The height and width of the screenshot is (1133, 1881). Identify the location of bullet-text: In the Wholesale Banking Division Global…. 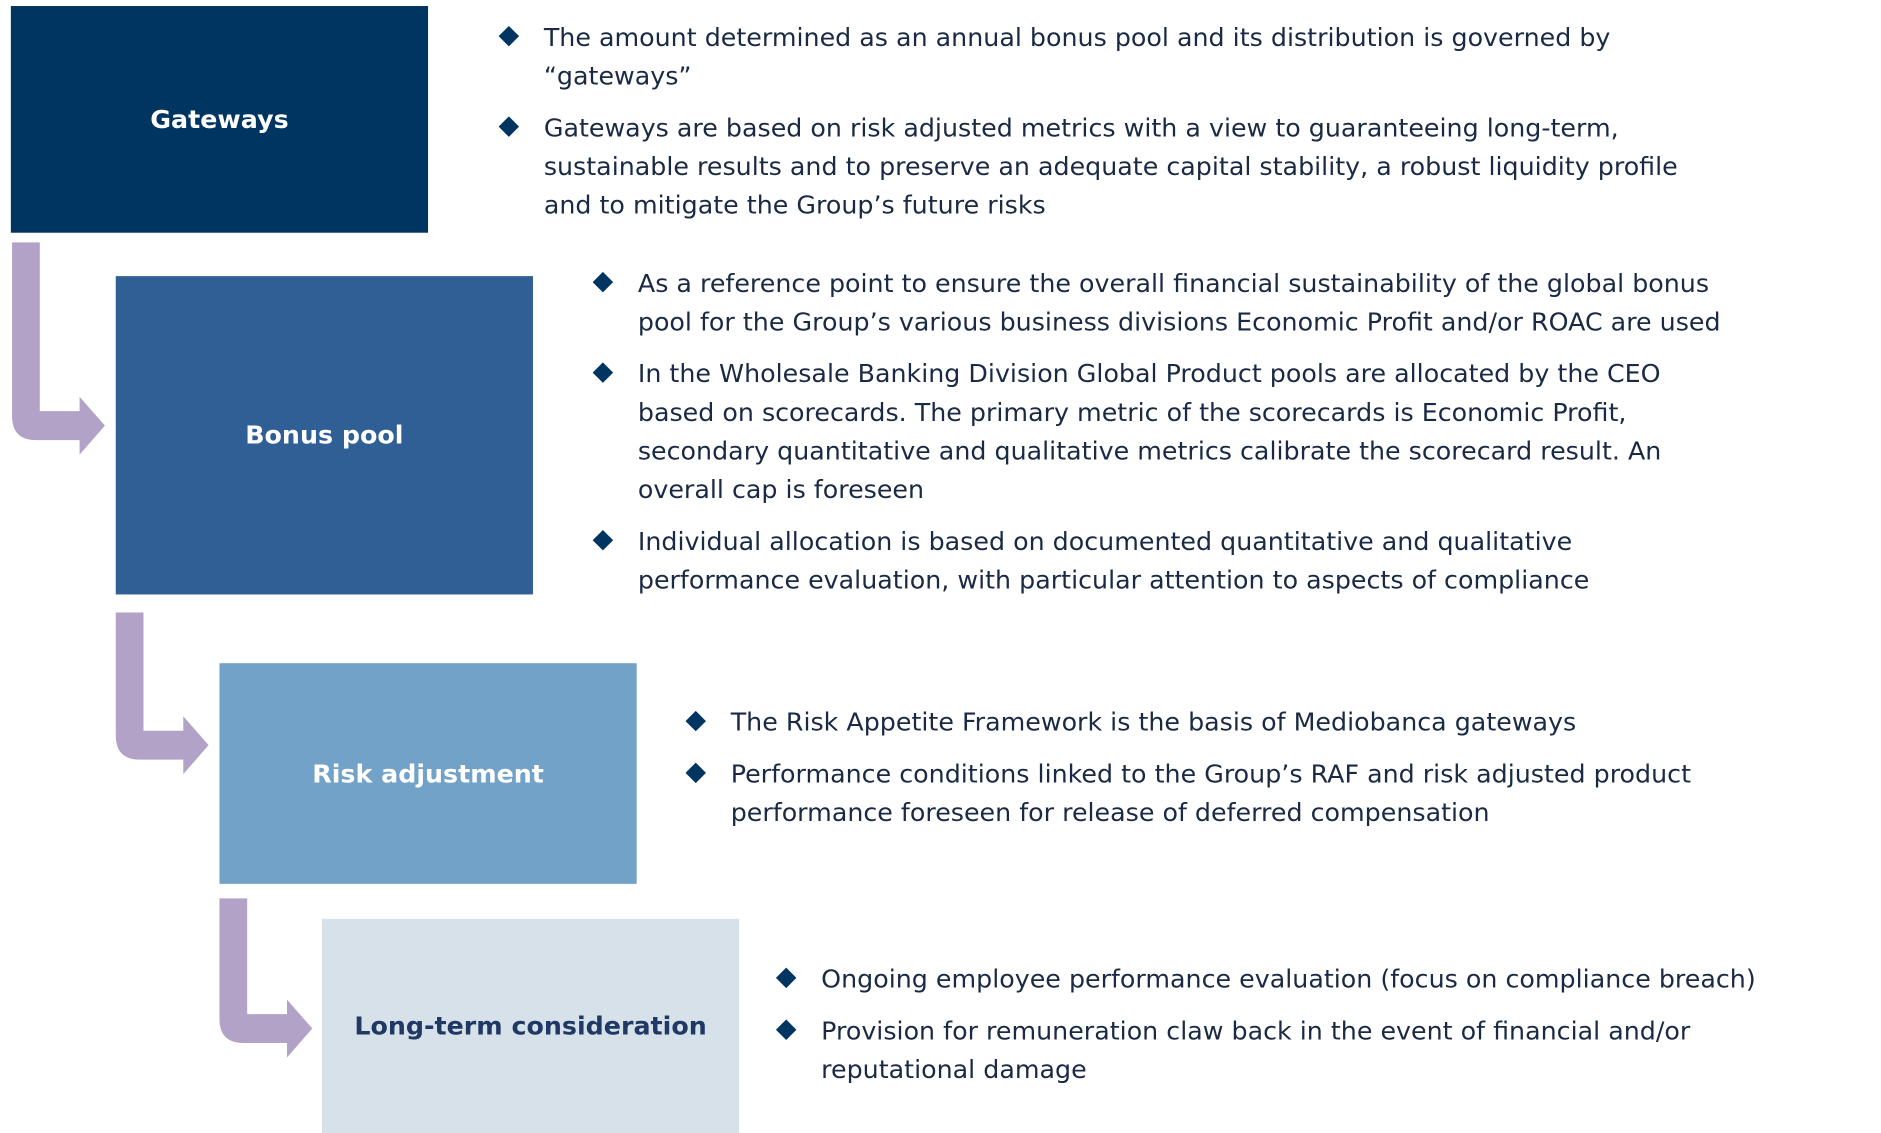
(1149, 374).